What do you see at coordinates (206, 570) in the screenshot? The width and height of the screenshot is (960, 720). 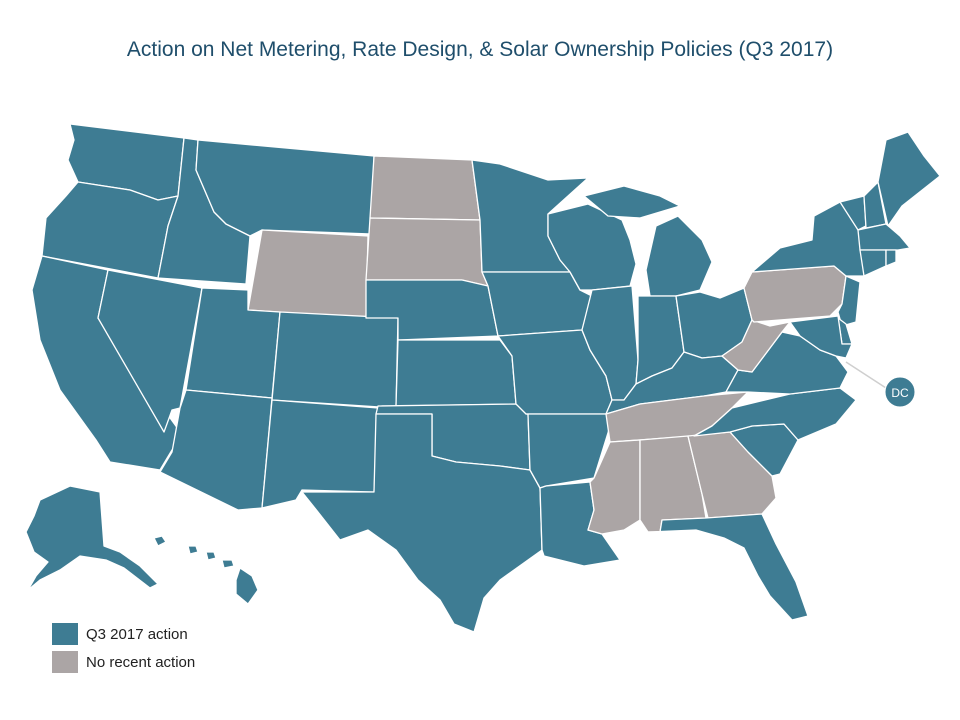 I see `state-hi` at bounding box center [206, 570].